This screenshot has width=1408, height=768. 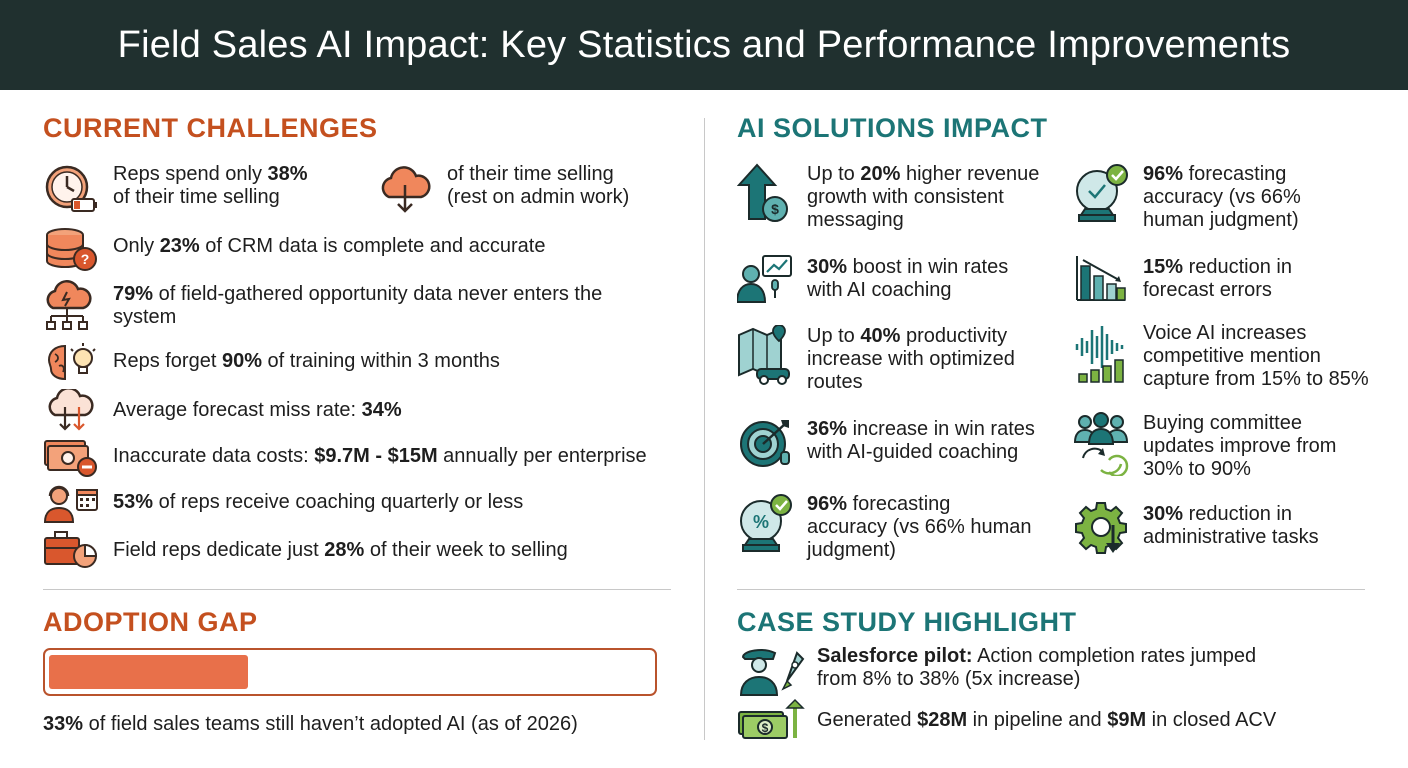 What do you see at coordinates (357, 589) in the screenshot?
I see `left-section-divider` at bounding box center [357, 589].